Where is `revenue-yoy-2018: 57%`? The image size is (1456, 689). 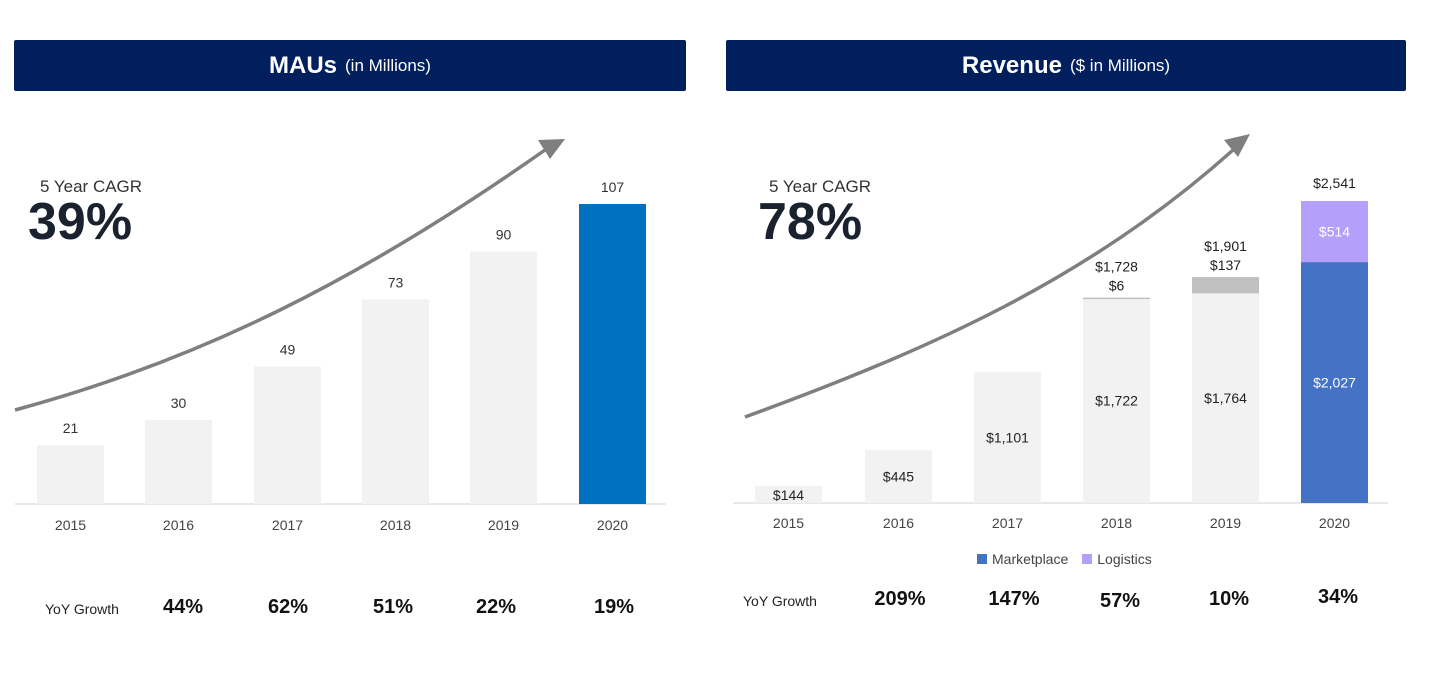
revenue-yoy-2018: 57% is located at coordinates (1120, 601).